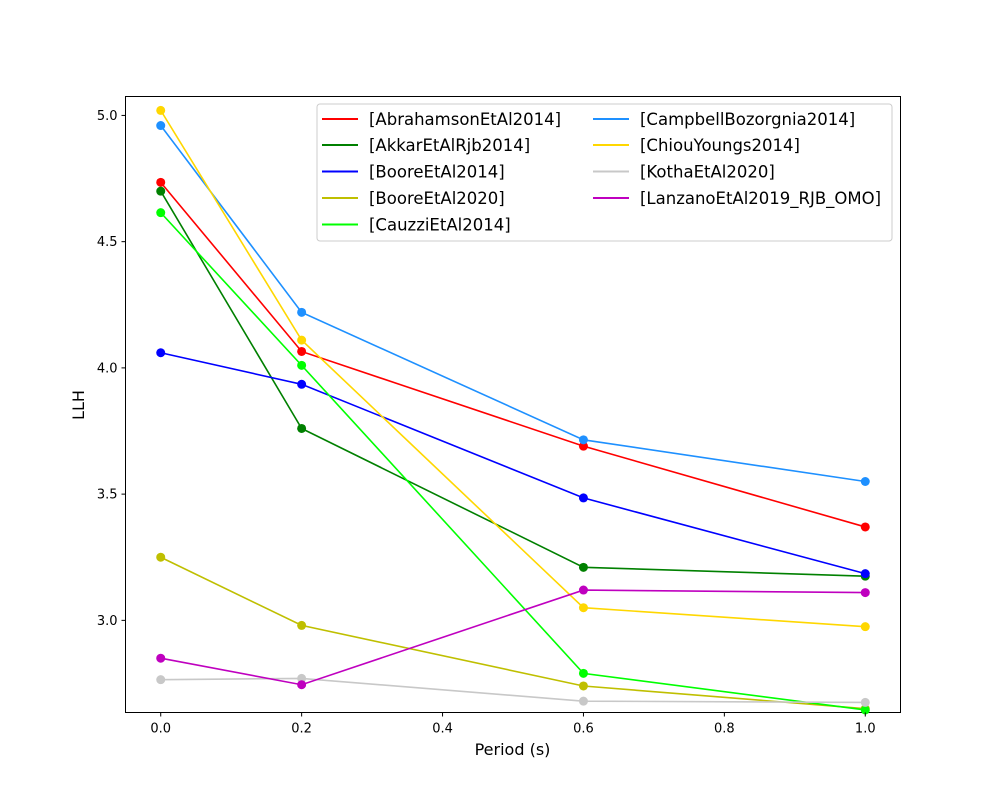 The image size is (1000, 800). I want to click on y-tick-label: 3.5, so click(107, 495).